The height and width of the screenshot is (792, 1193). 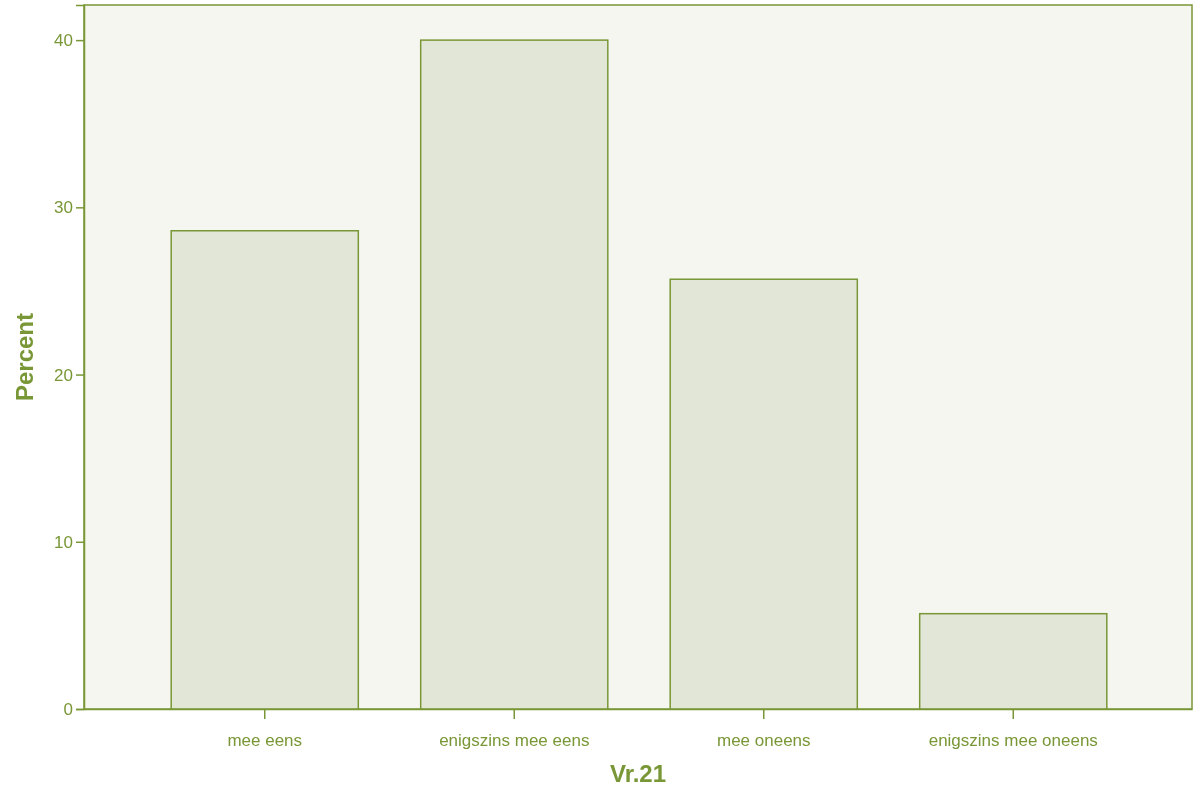 What do you see at coordinates (63, 208) in the screenshot?
I see `y-tick-label: 30` at bounding box center [63, 208].